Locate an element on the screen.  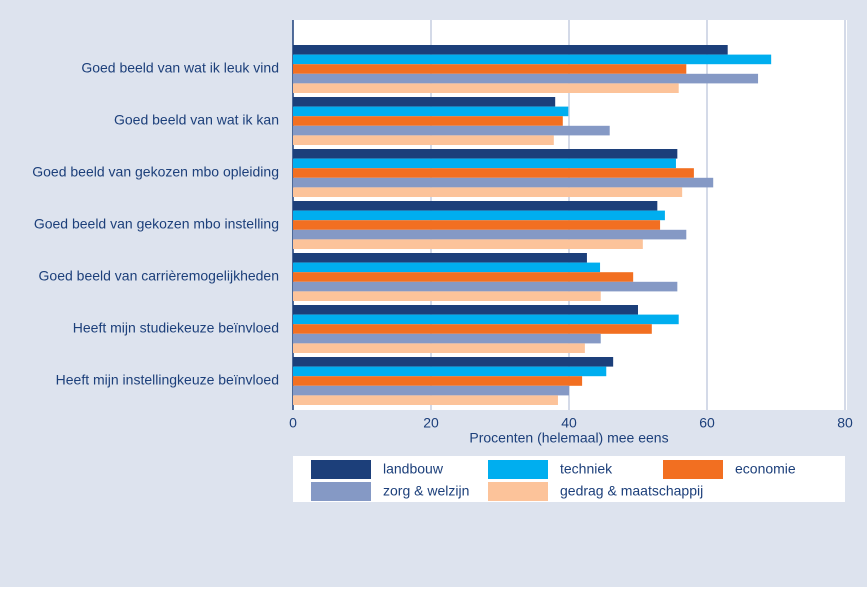
legend-label: gedrag & maatschappij is located at coordinates (631, 491).